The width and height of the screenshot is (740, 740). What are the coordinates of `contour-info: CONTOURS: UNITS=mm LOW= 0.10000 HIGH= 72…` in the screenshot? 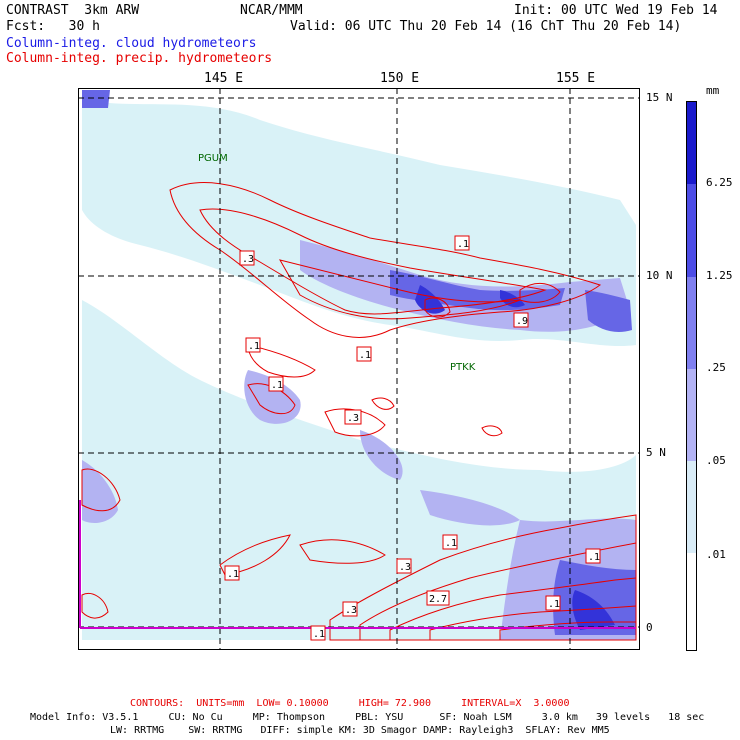 It's located at (350, 703).